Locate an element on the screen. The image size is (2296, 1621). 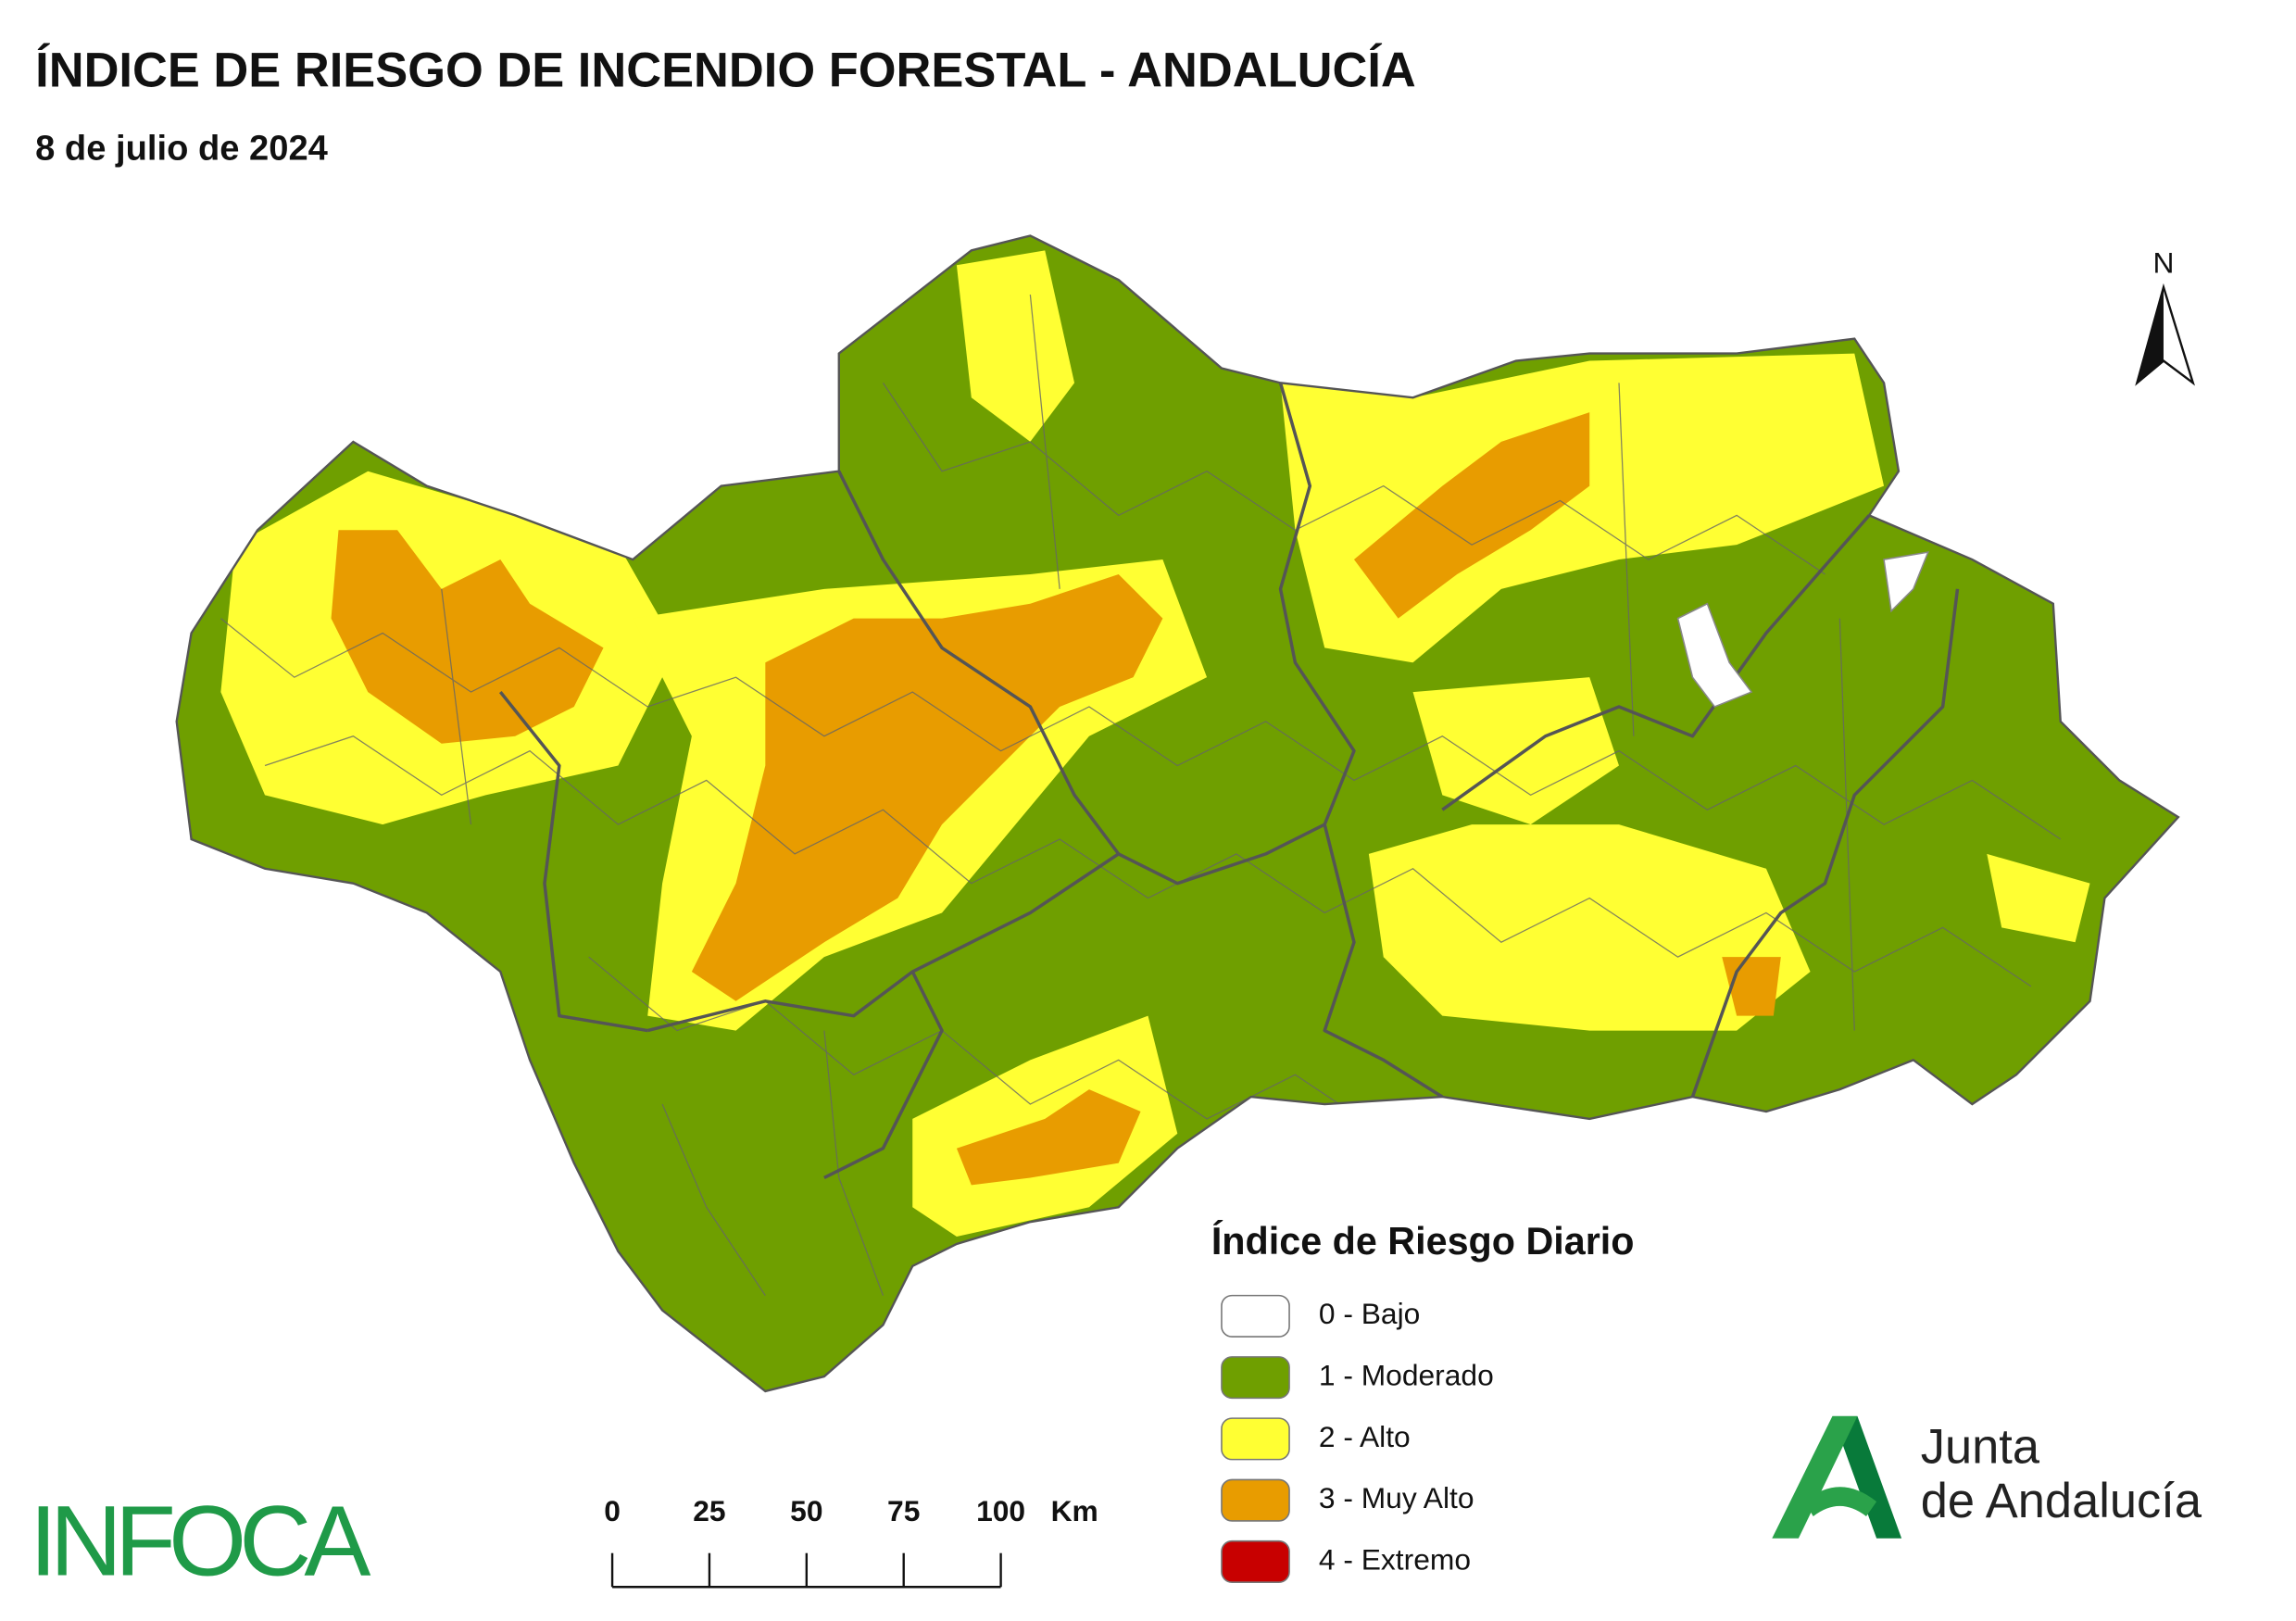
scale-label: 100 is located at coordinates (1000, 1510).